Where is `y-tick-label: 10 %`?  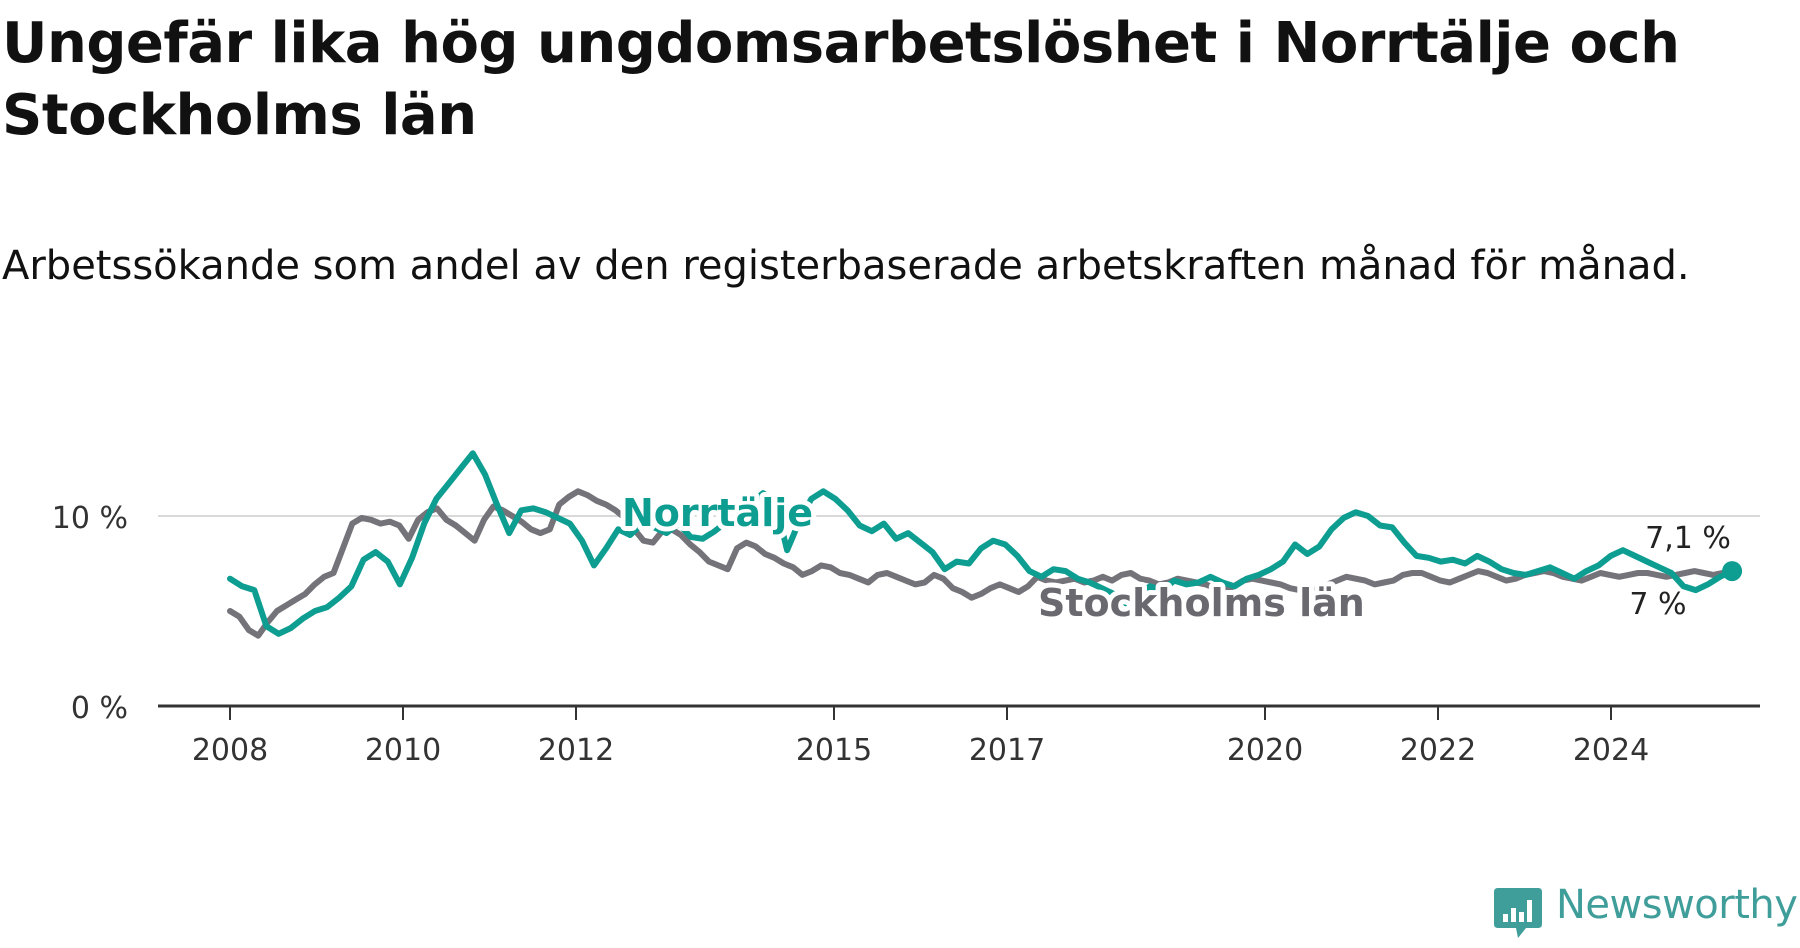 y-tick-label: 10 % is located at coordinates (90, 518).